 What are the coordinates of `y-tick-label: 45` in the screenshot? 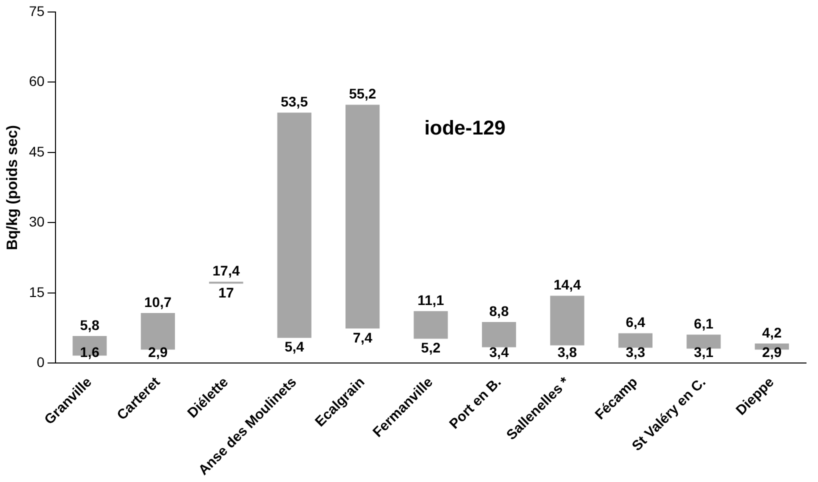 It's located at (36, 151).